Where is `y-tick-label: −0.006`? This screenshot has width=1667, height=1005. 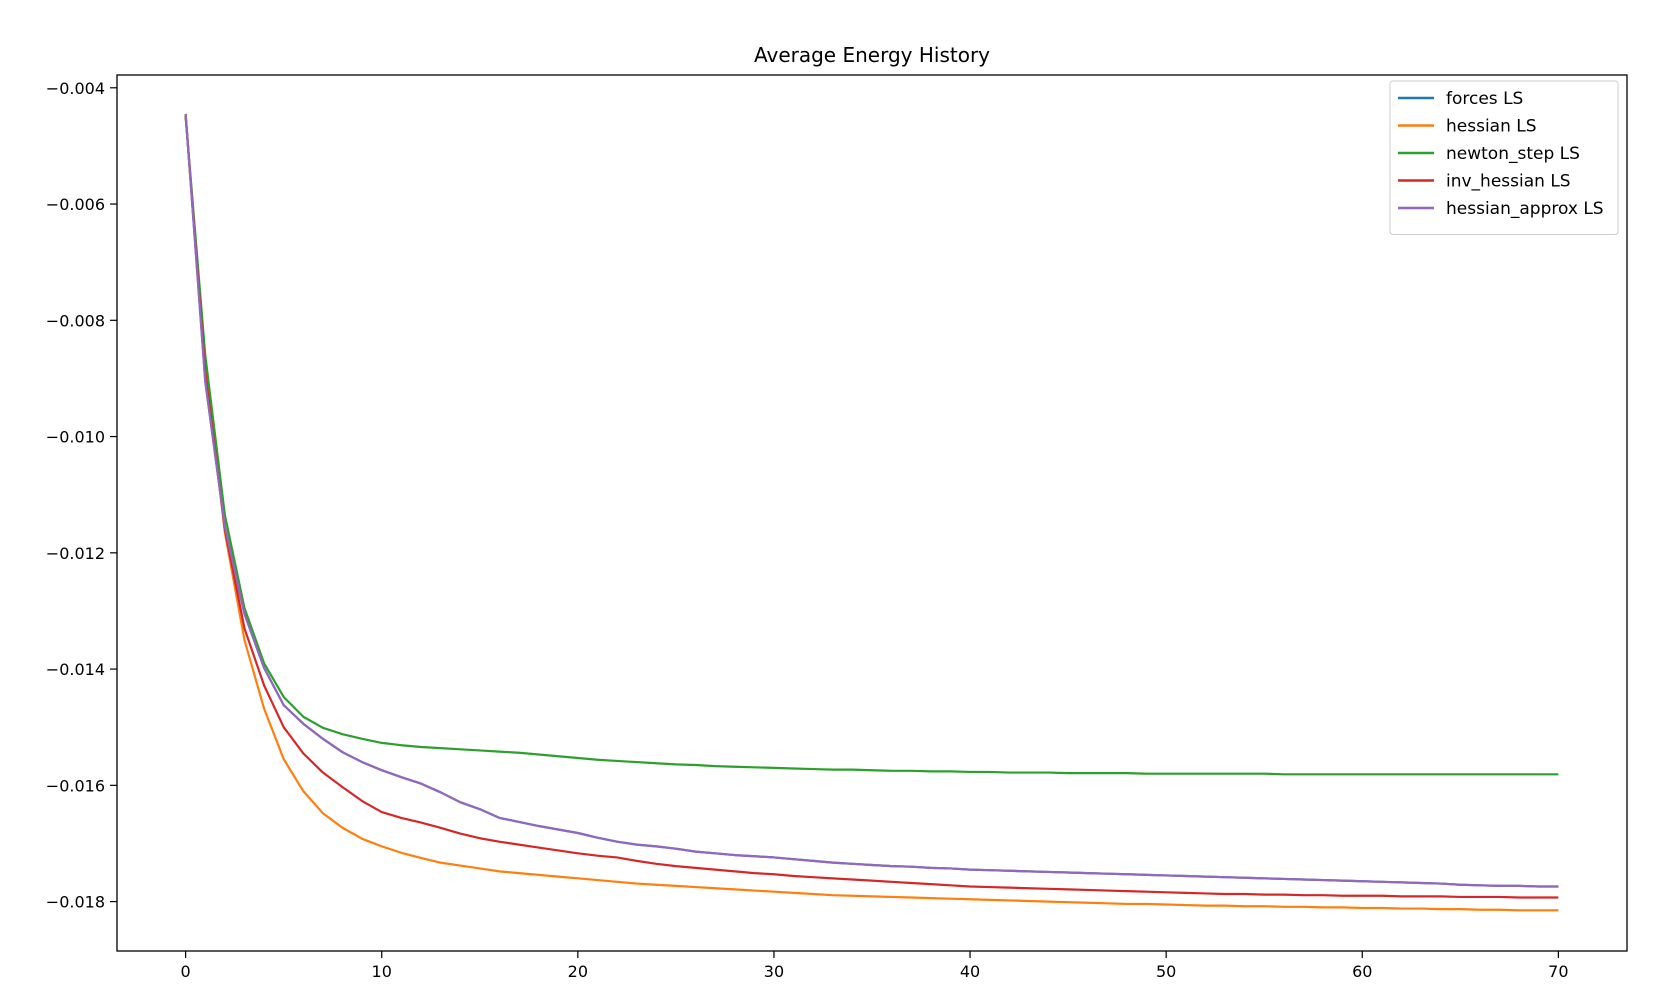 y-tick-label: −0.006 is located at coordinates (75, 204).